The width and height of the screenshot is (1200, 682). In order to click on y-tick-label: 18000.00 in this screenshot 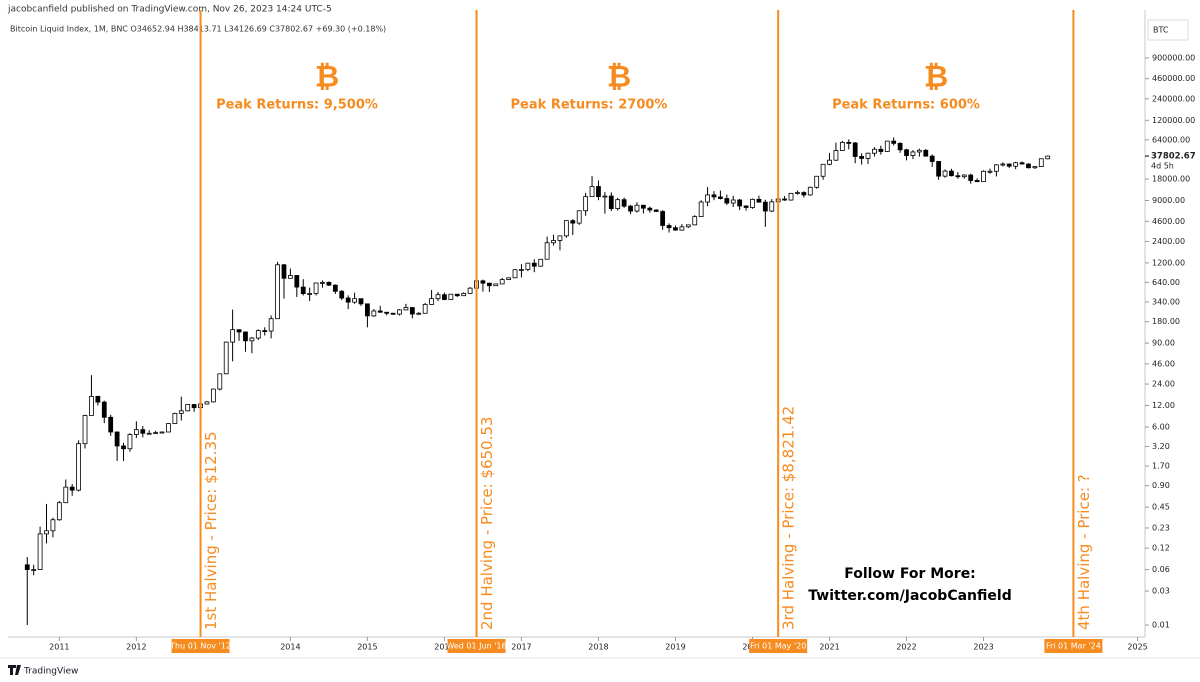, I will do `click(1171, 179)`.